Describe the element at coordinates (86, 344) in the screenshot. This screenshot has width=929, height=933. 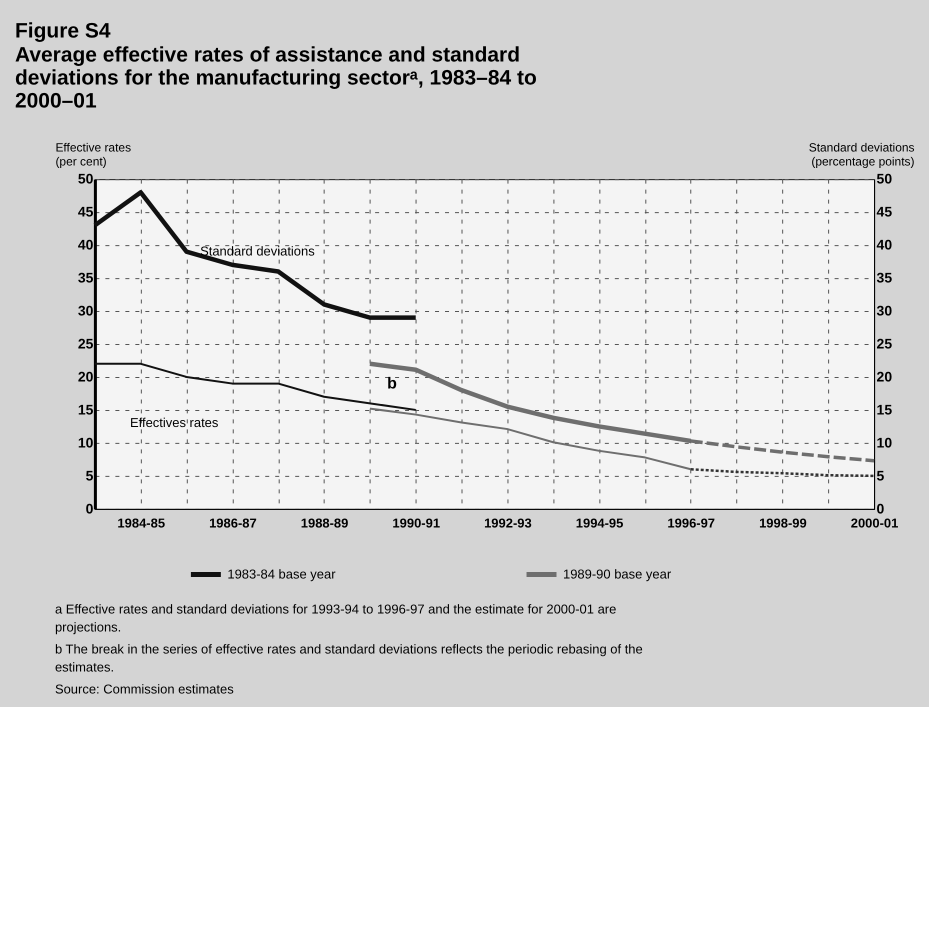
I see `y-tick-label: 25` at that location.